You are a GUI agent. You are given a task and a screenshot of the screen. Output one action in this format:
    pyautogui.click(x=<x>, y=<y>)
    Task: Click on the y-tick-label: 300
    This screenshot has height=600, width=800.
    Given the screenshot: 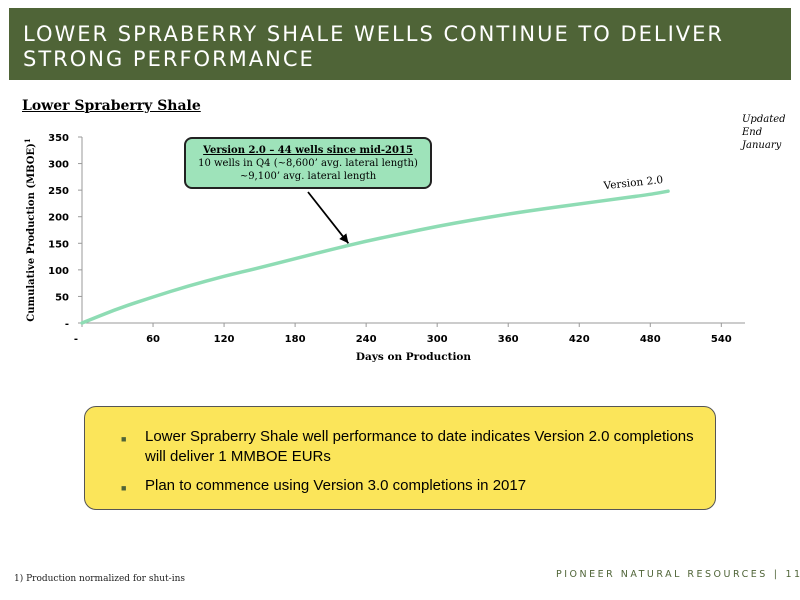 What is the action you would take?
    pyautogui.click(x=58, y=165)
    